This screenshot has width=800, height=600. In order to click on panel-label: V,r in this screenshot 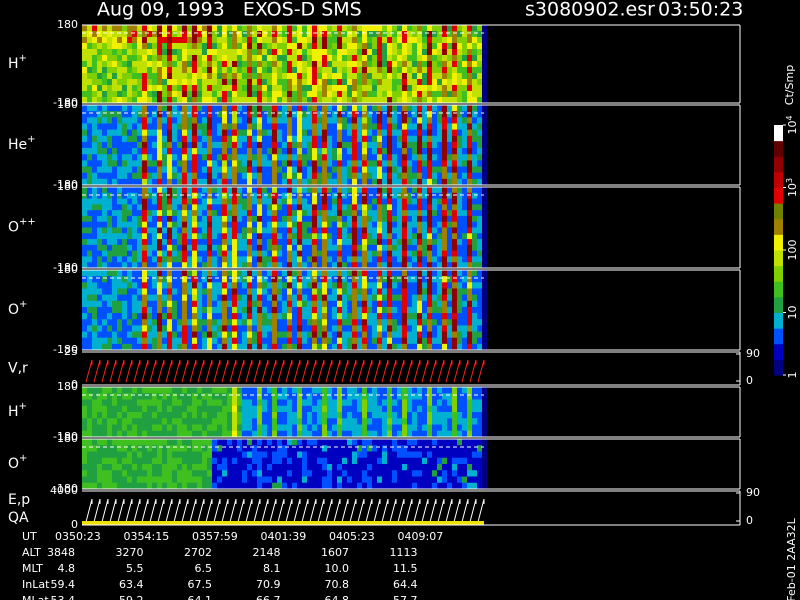, I will do `click(18, 369)`.